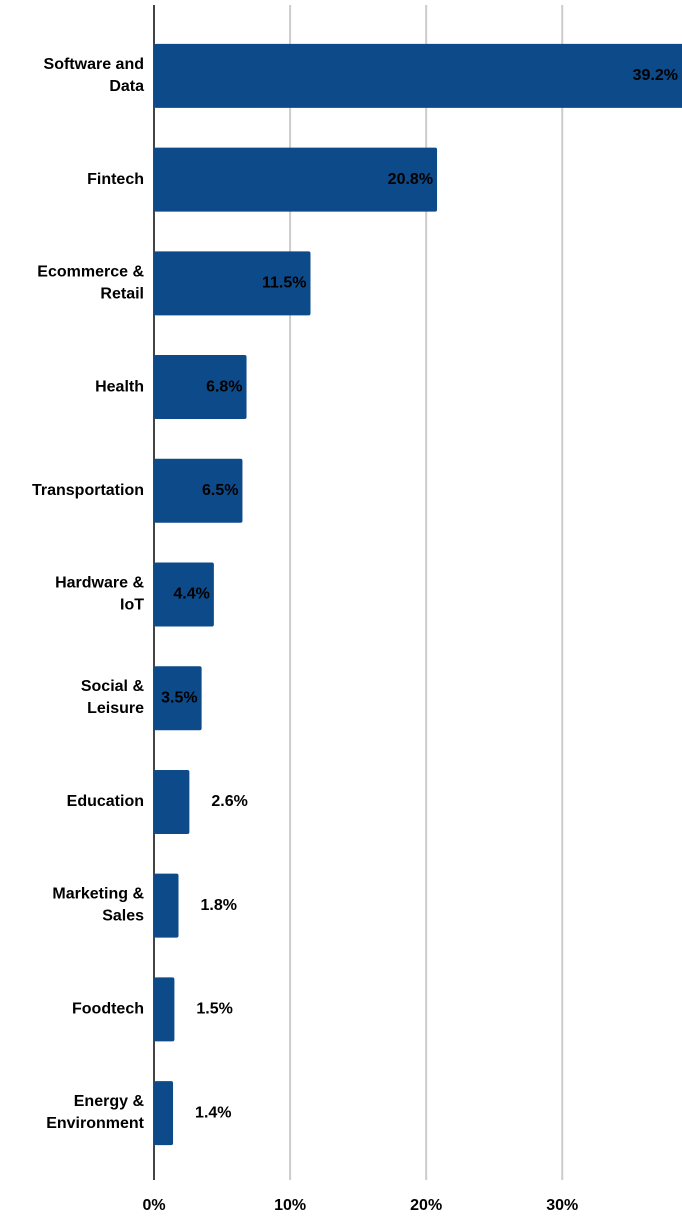 Image resolution: width=682 pixels, height=1220 pixels. I want to click on y-tick-label: Software and Data, so click(94, 75).